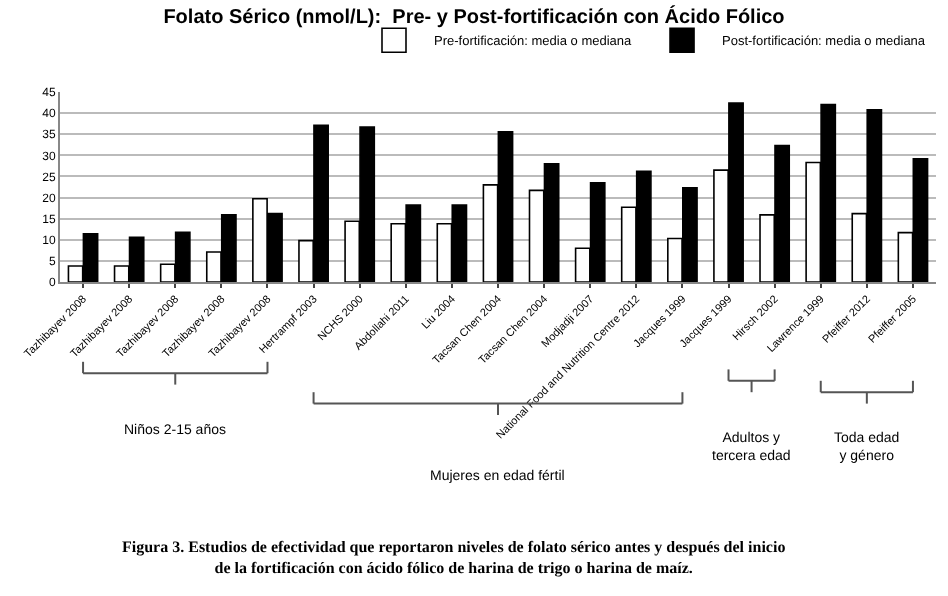  Describe the element at coordinates (474, 16) in the screenshot. I see `chart-title: Folato Sérico (nmol/L): Pre- y Post-fortificación con Ácido Fólico` at that location.